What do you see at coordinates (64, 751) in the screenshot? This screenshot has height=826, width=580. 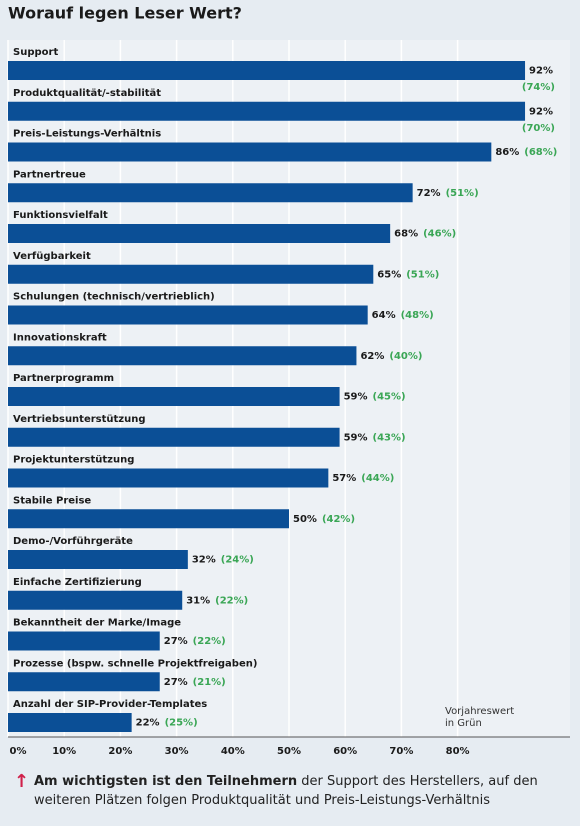 I see `x-tick-label: 10%` at bounding box center [64, 751].